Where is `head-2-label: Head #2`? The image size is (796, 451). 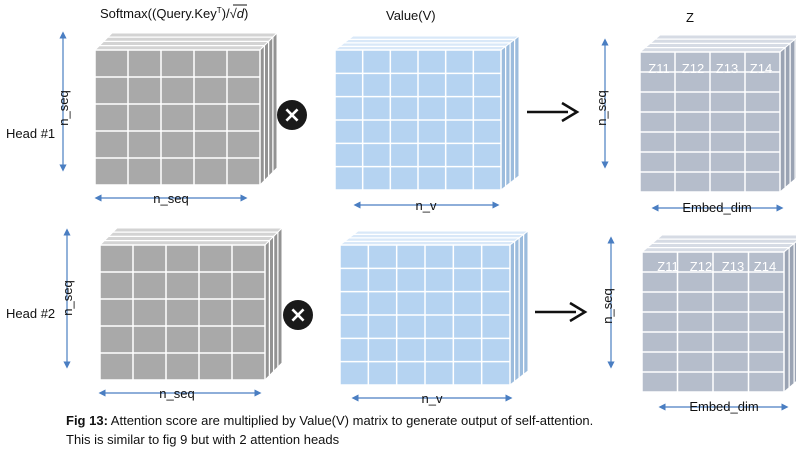
head-2-label: Head #2 is located at coordinates (30, 313).